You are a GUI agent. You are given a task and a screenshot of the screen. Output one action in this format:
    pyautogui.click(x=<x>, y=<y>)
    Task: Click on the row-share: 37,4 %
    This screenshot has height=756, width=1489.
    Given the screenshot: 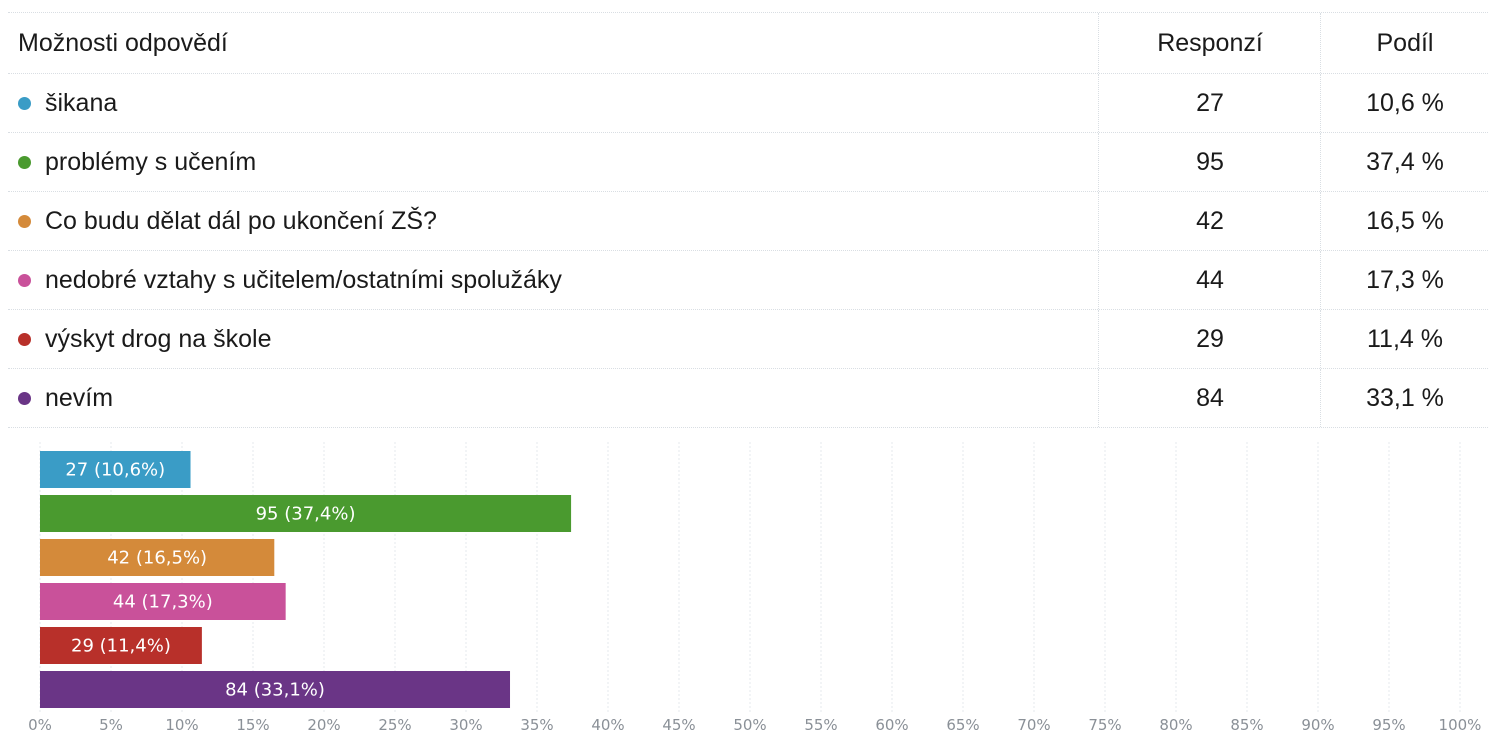 What is the action you would take?
    pyautogui.click(x=1404, y=162)
    